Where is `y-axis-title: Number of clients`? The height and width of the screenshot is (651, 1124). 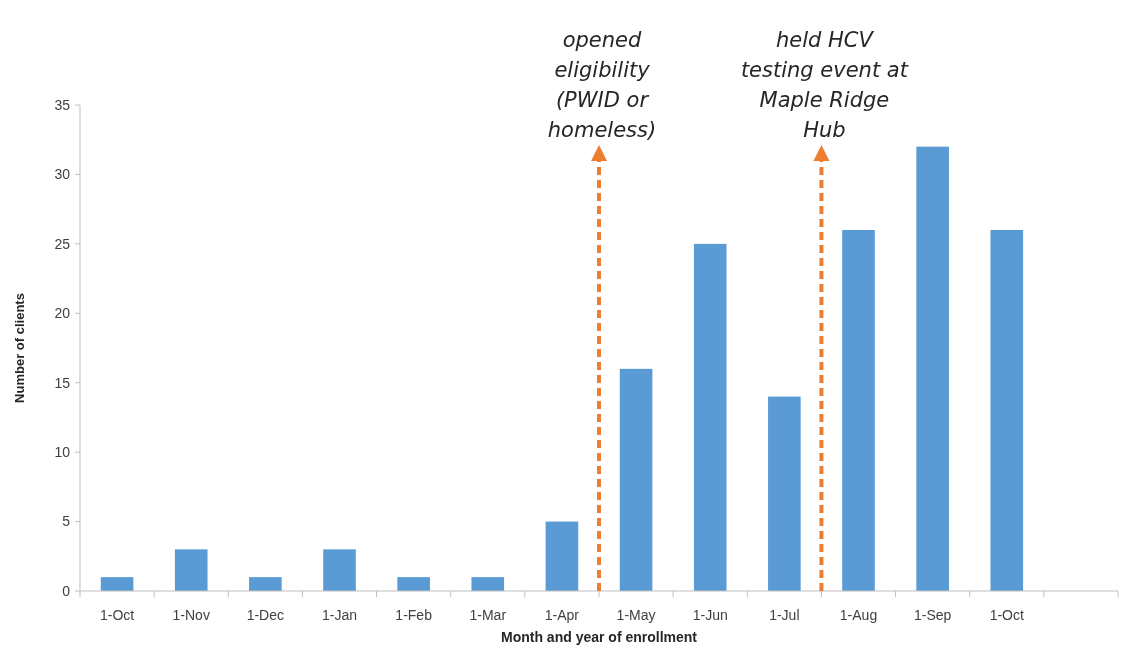
y-axis-title: Number of clients is located at coordinates (19, 348).